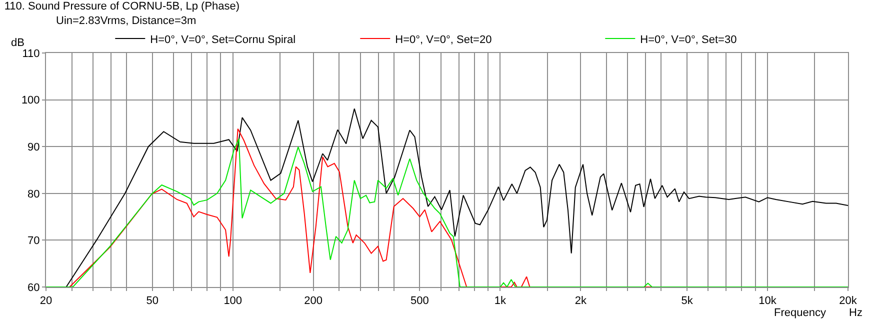 This screenshot has width=872, height=326. I want to click on x-tick-label: 200, so click(313, 301).